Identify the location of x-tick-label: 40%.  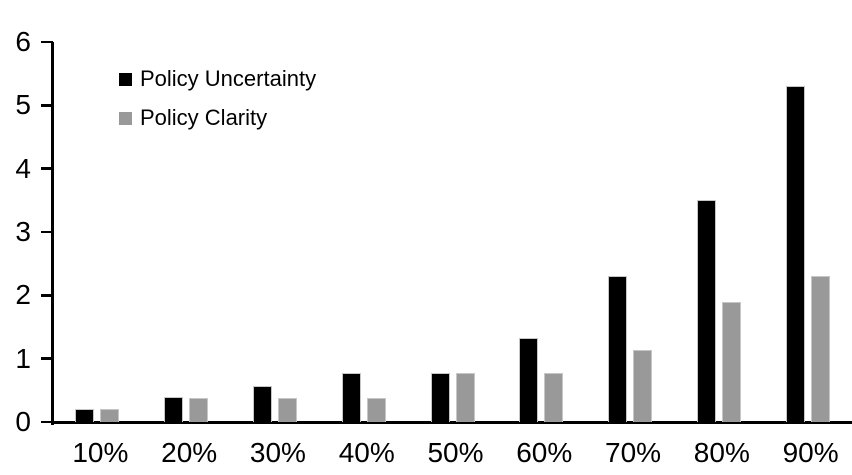
(366, 452).